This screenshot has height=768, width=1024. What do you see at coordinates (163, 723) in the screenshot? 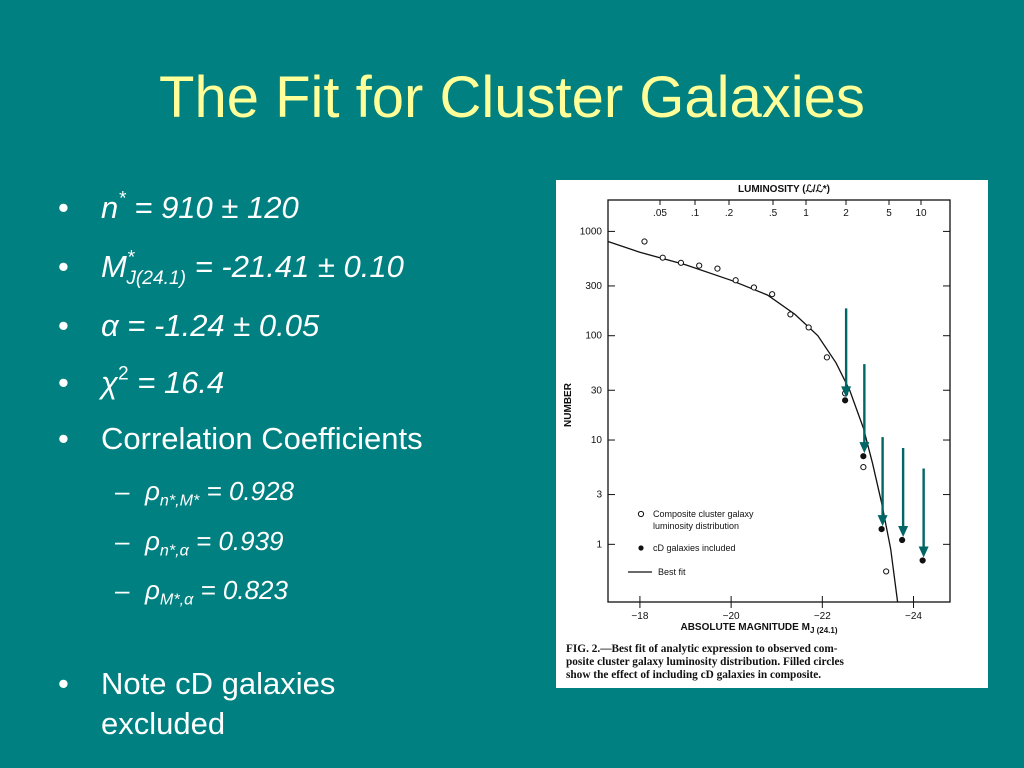
I see `bullet-note-line2: excluded` at bounding box center [163, 723].